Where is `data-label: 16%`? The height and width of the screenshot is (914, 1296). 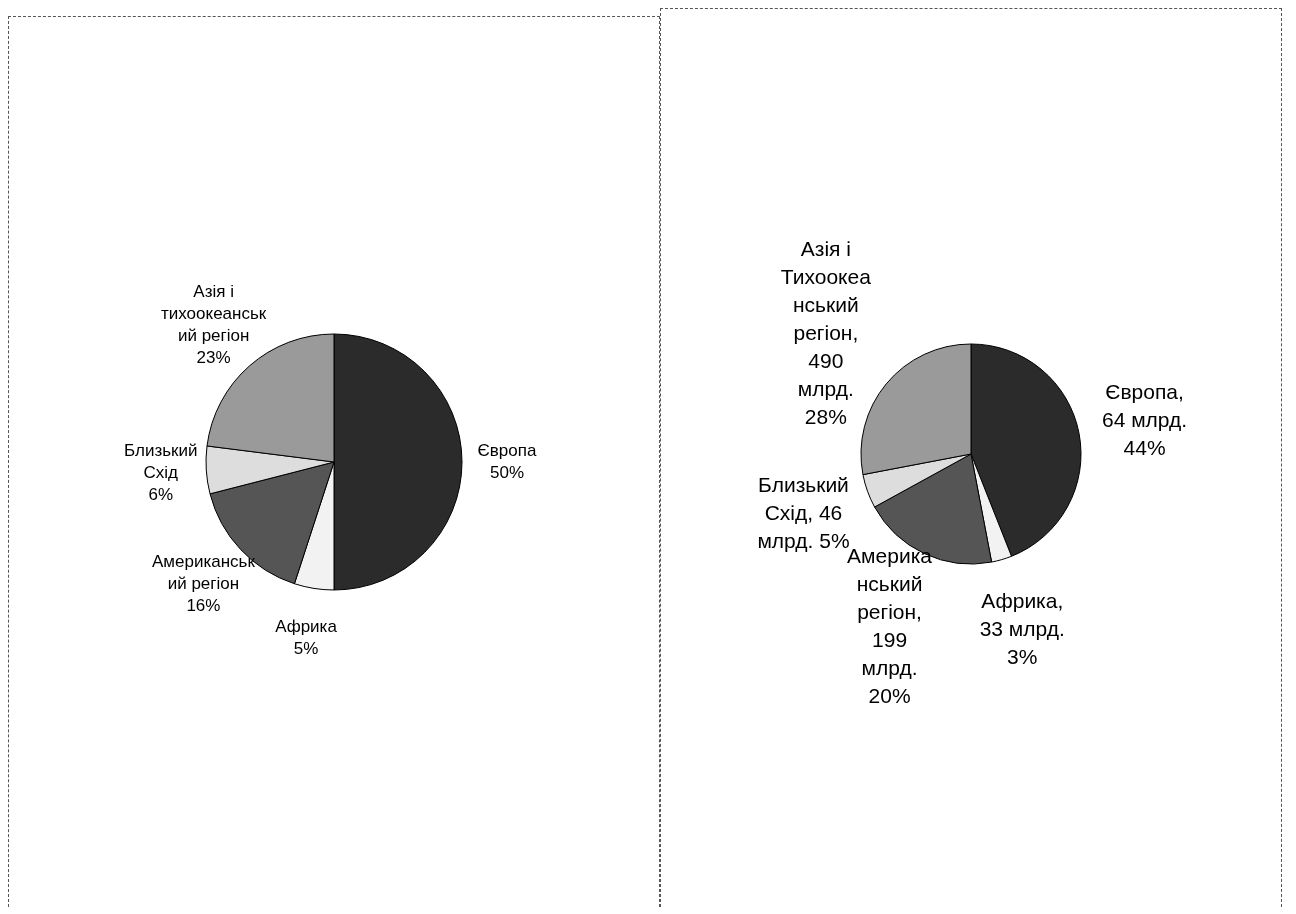
data-label: 16% is located at coordinates (203, 606).